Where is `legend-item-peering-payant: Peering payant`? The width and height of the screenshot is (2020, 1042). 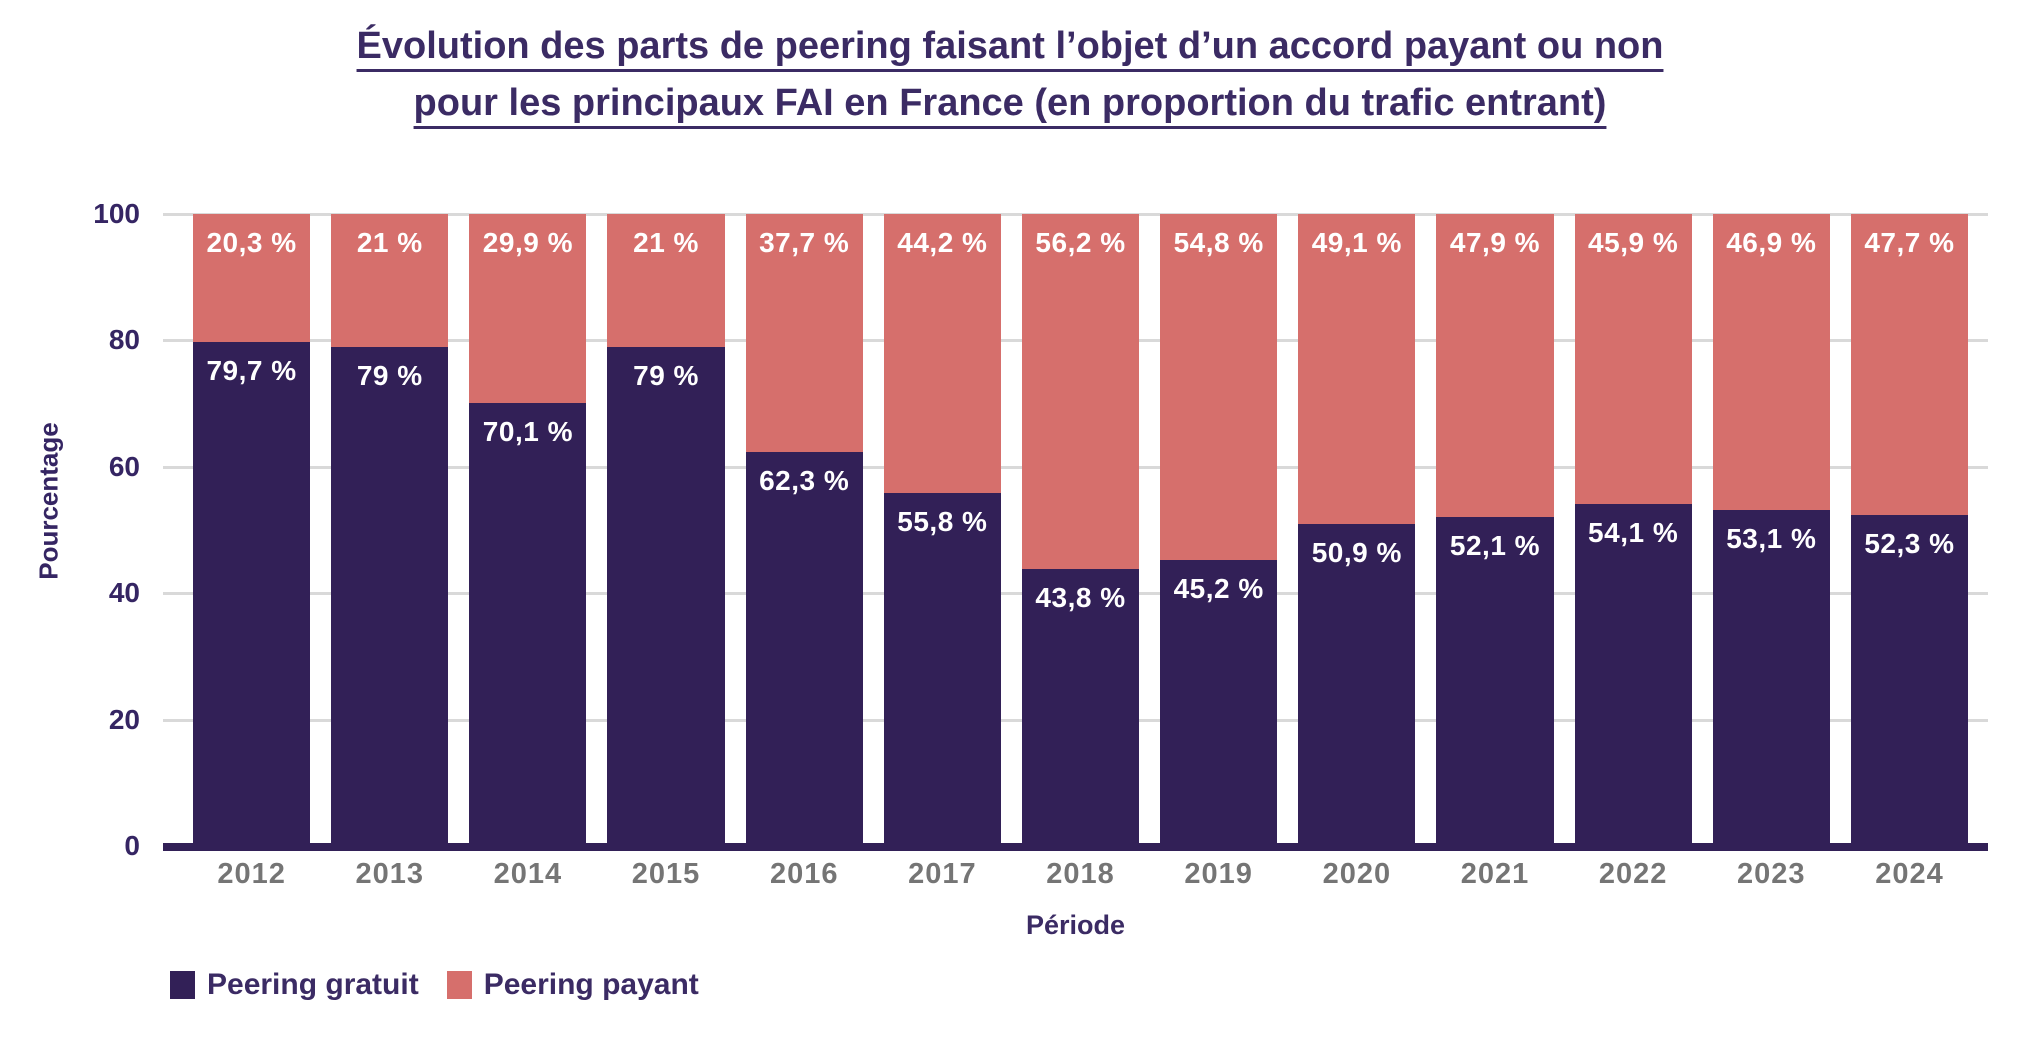 legend-item-peering-payant: Peering payant is located at coordinates (572, 985).